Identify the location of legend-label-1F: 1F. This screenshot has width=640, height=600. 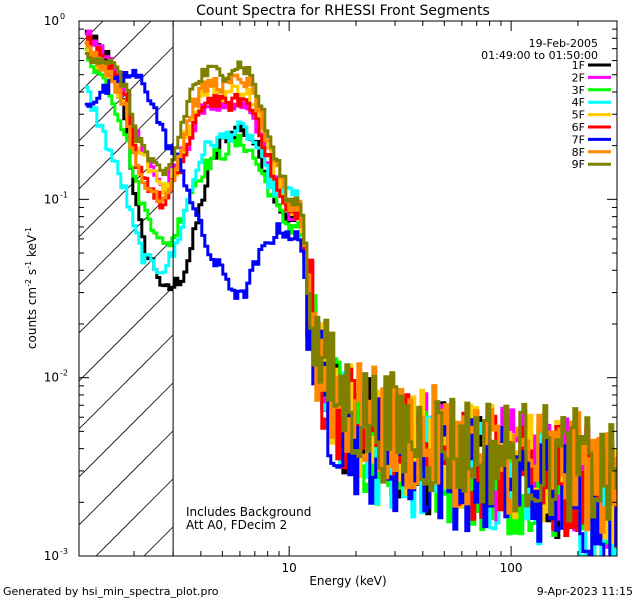
(578, 65).